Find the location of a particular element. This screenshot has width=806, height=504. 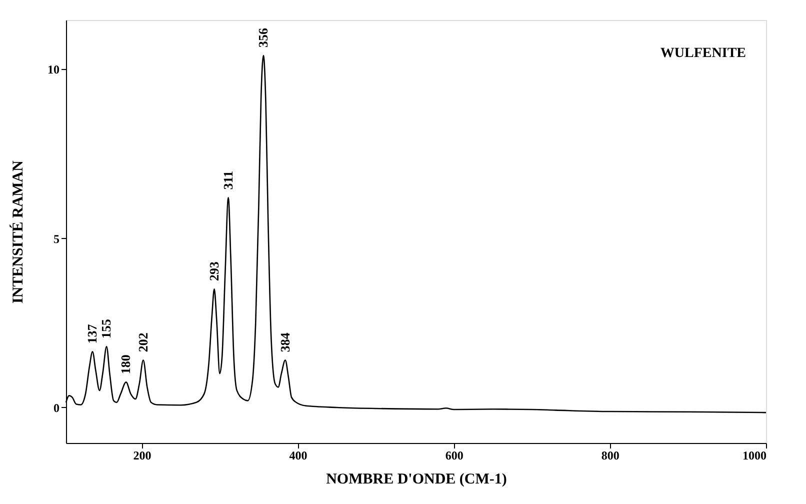

annotation: 384 is located at coordinates (284, 342).